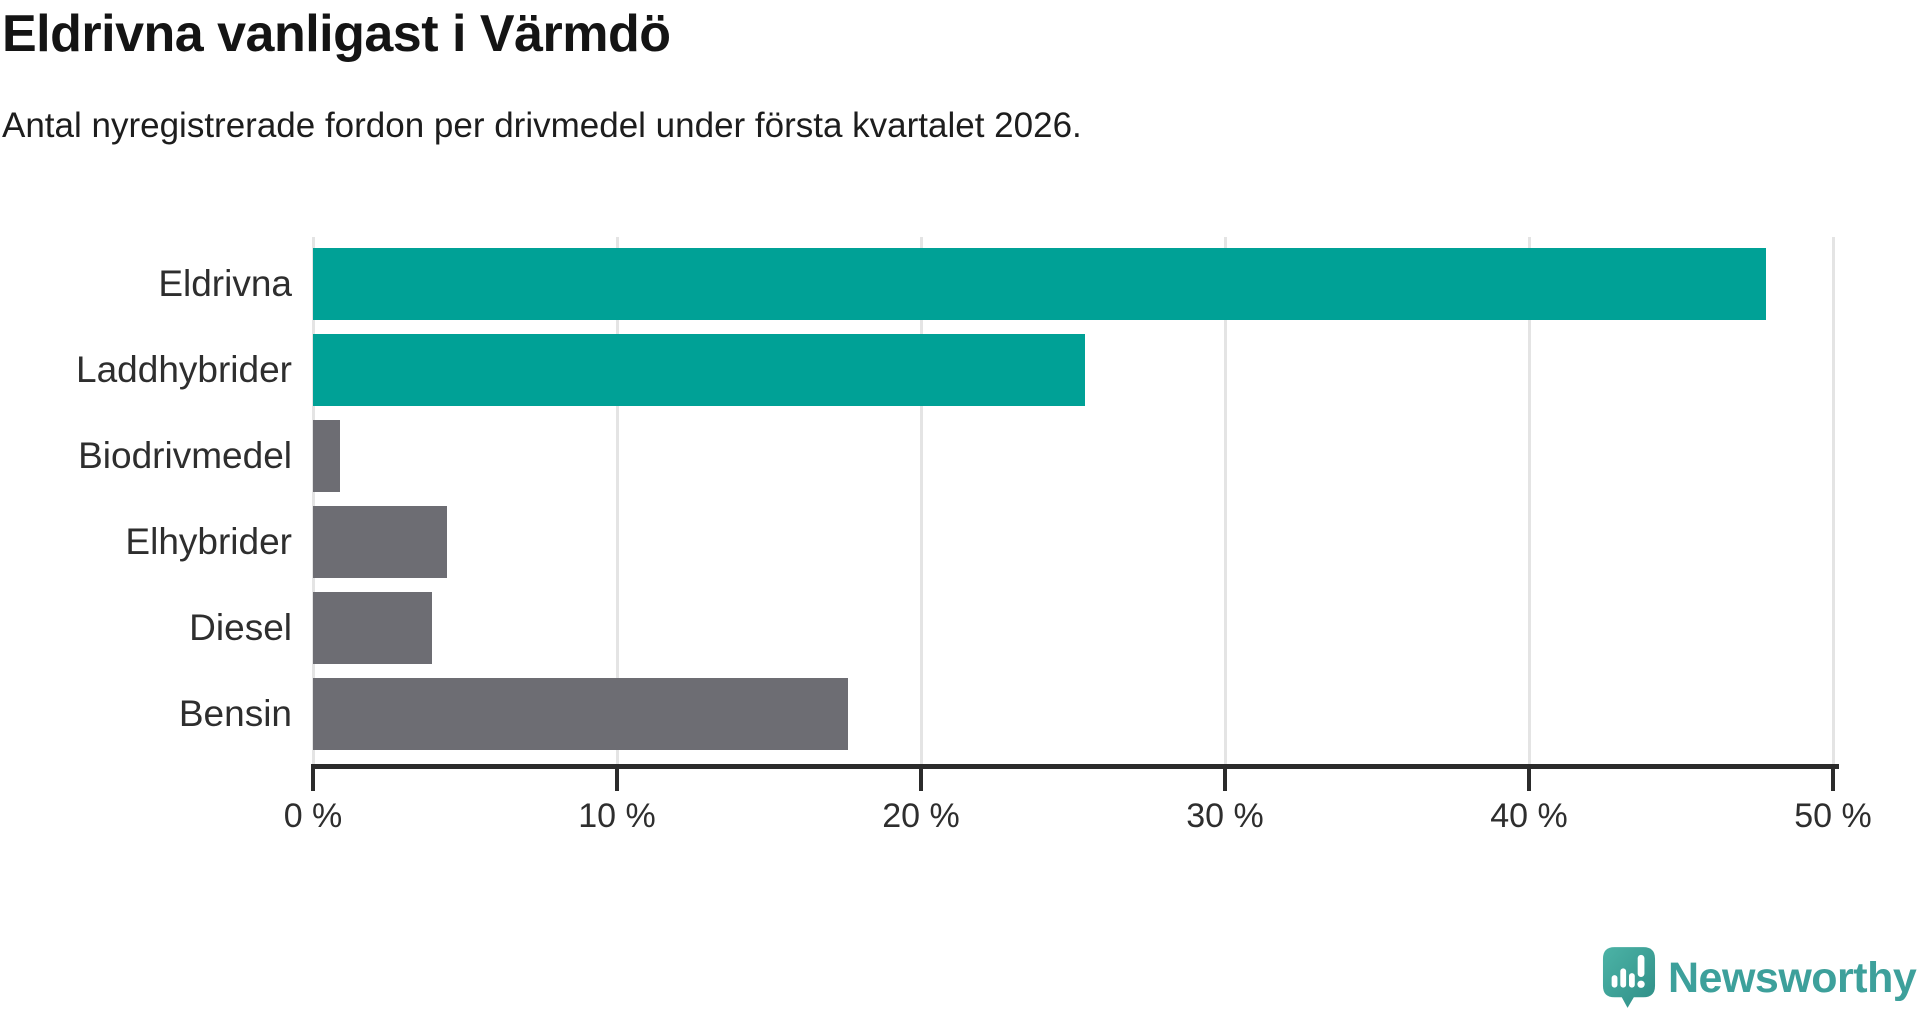  Describe the element at coordinates (185, 455) in the screenshot. I see `category-label-biodrivmedel: Biodrivmedel` at that location.